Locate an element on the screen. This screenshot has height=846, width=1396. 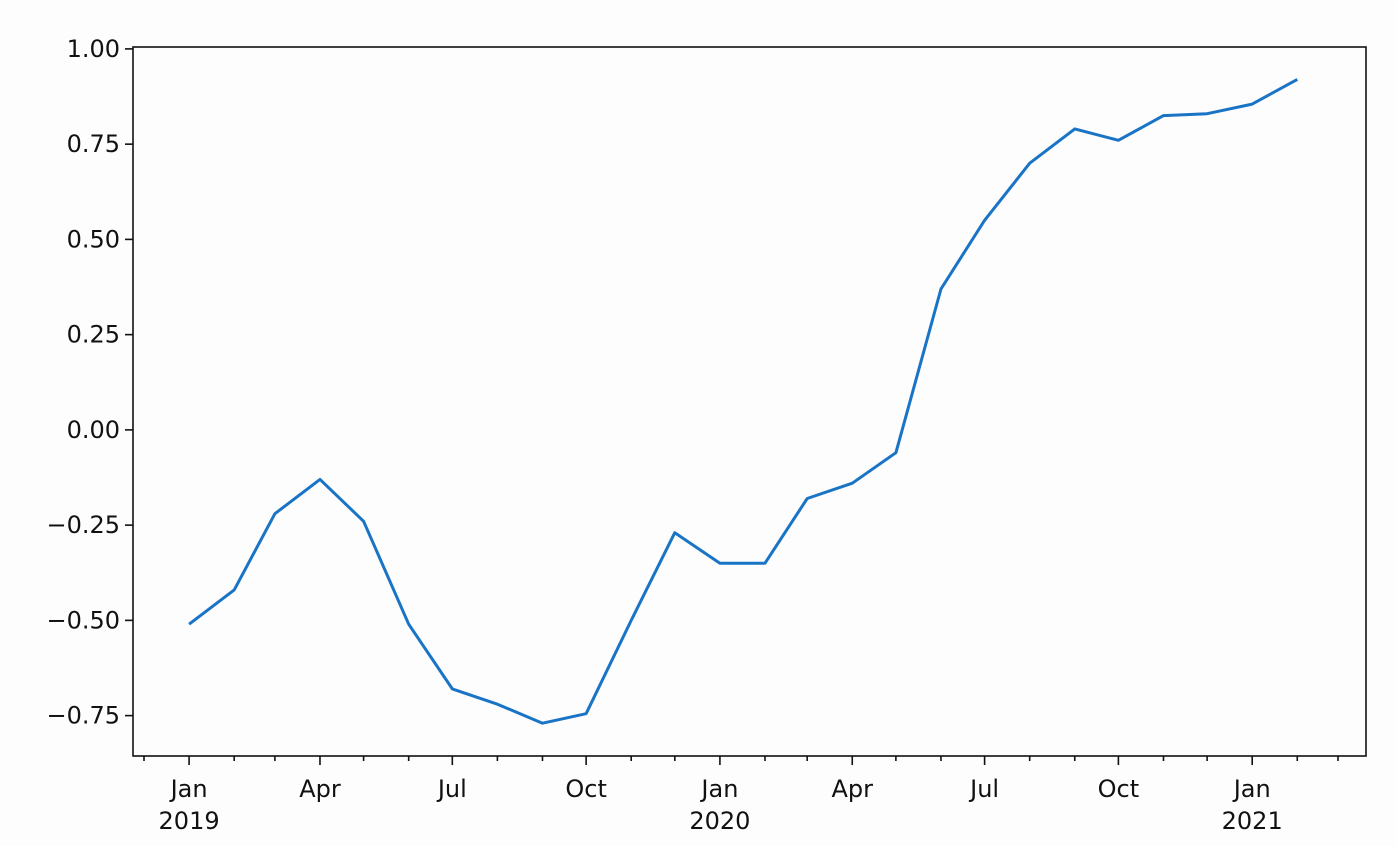
y-tick-label: 0.00 is located at coordinates (93, 430).